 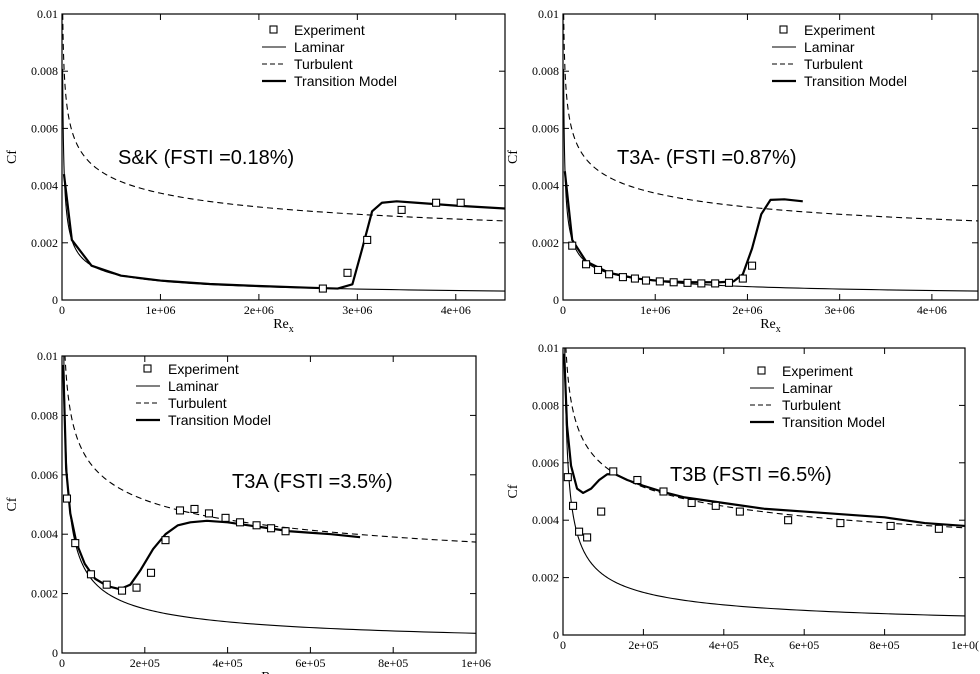 What do you see at coordinates (707, 158) in the screenshot?
I see `panel-annotation: T3A- (FSTI =0.87%)` at bounding box center [707, 158].